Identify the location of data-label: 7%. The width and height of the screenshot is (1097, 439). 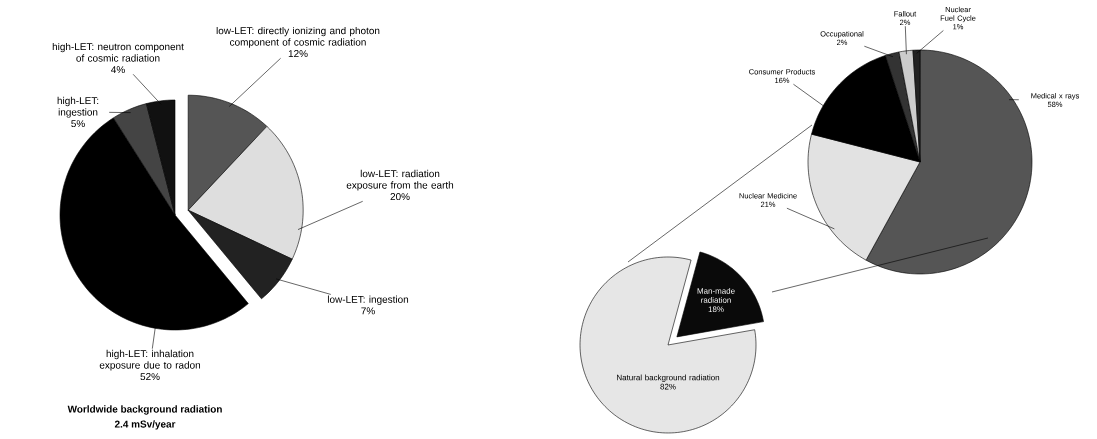
(368, 311).